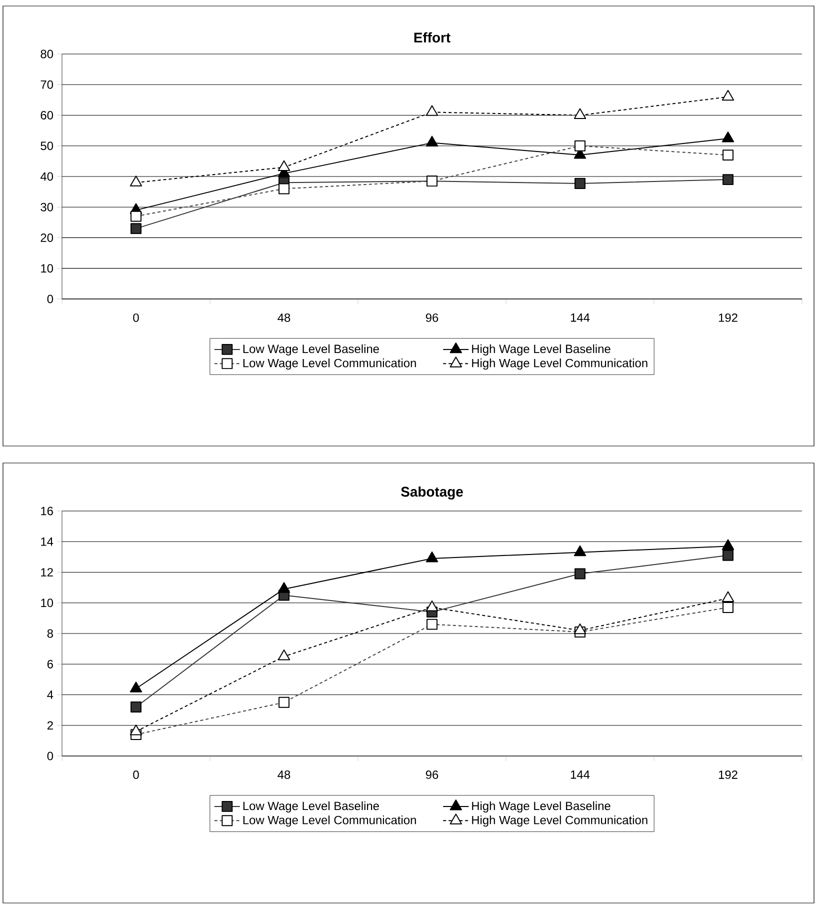 The image size is (817, 911). I want to click on y-tick-label: 6, so click(50, 664).